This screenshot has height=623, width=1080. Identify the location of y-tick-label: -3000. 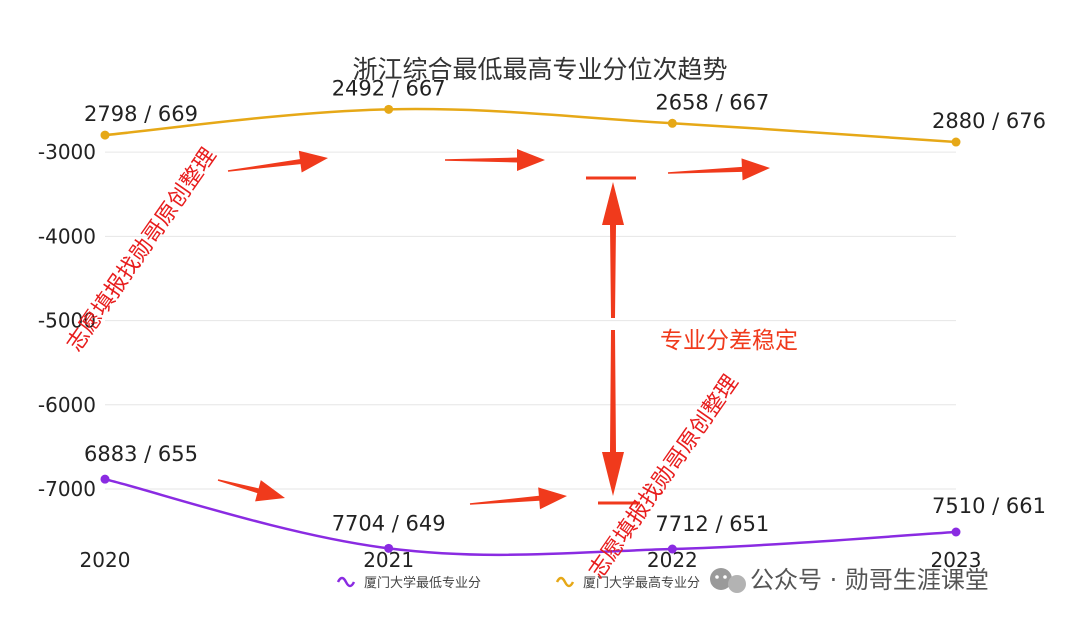
(67, 152).